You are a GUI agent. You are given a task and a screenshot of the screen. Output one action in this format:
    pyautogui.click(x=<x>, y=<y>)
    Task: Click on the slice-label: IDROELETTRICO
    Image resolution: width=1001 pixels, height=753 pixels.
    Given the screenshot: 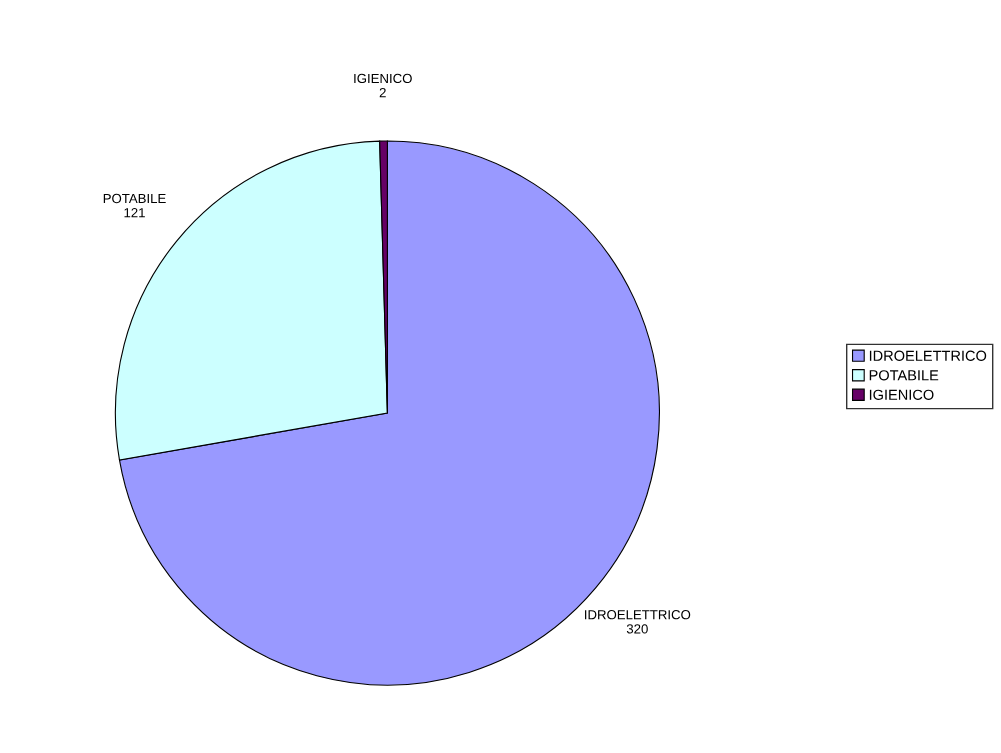 What is the action you would take?
    pyautogui.click(x=638, y=615)
    